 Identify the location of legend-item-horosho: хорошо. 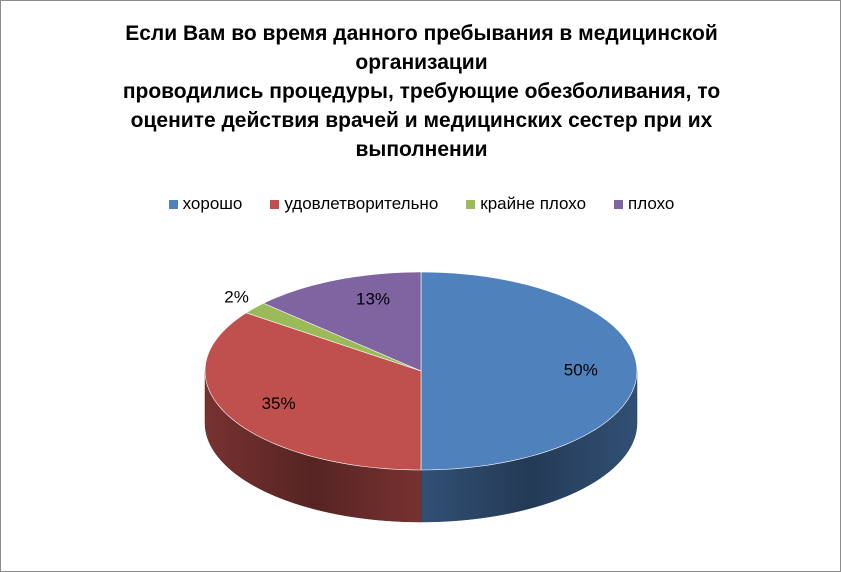
(205, 204).